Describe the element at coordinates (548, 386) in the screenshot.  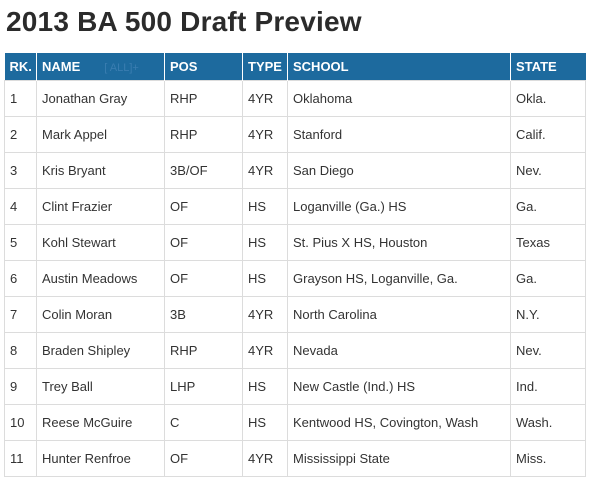
I see `cell-state: Ind.` at that location.